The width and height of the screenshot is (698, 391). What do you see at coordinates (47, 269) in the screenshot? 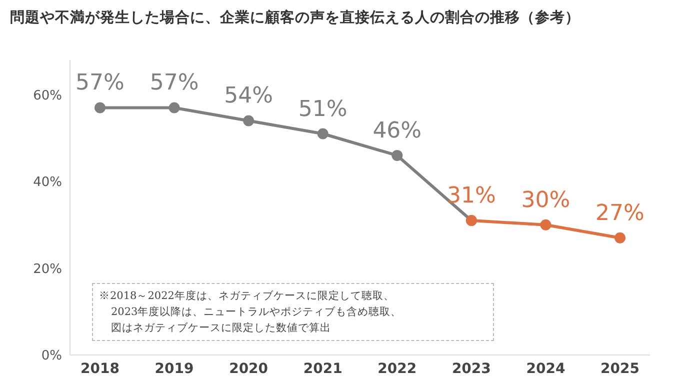
I see `y-tick-label: 20%` at bounding box center [47, 269].